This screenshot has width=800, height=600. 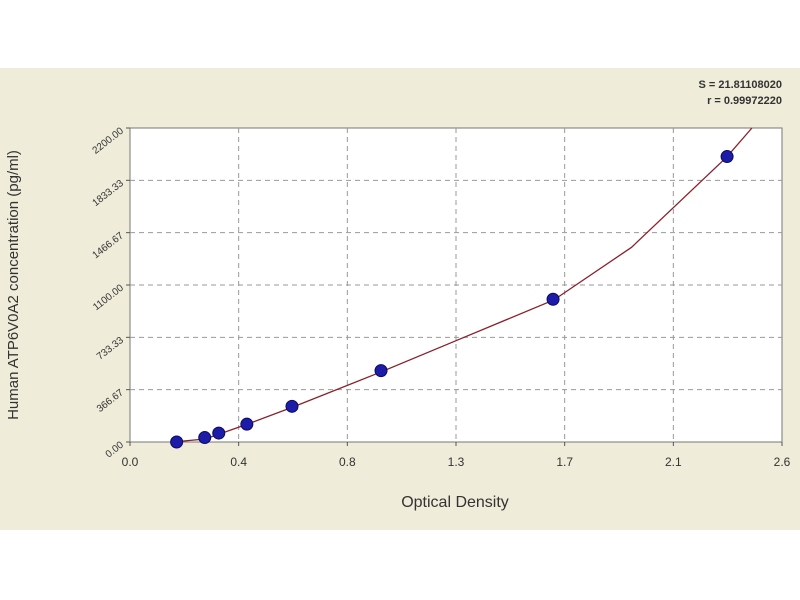 What do you see at coordinates (744, 101) in the screenshot?
I see `annotation: r = 0.99972220` at bounding box center [744, 101].